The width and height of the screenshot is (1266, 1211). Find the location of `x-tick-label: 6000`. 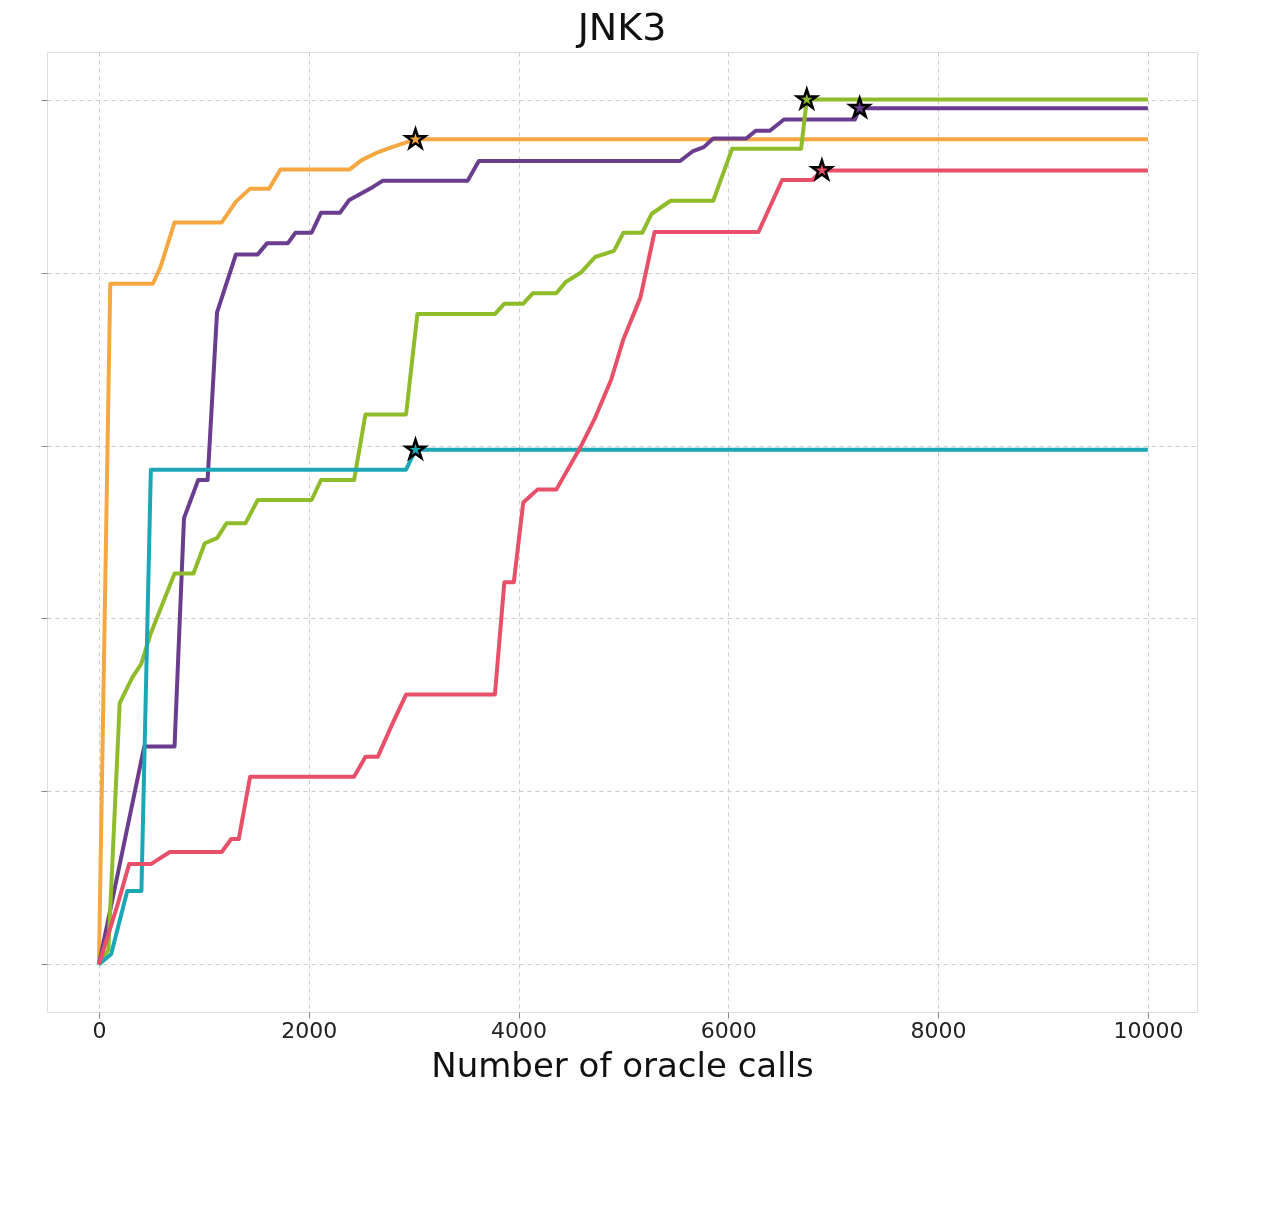

x-tick-label: 6000 is located at coordinates (728, 1030).